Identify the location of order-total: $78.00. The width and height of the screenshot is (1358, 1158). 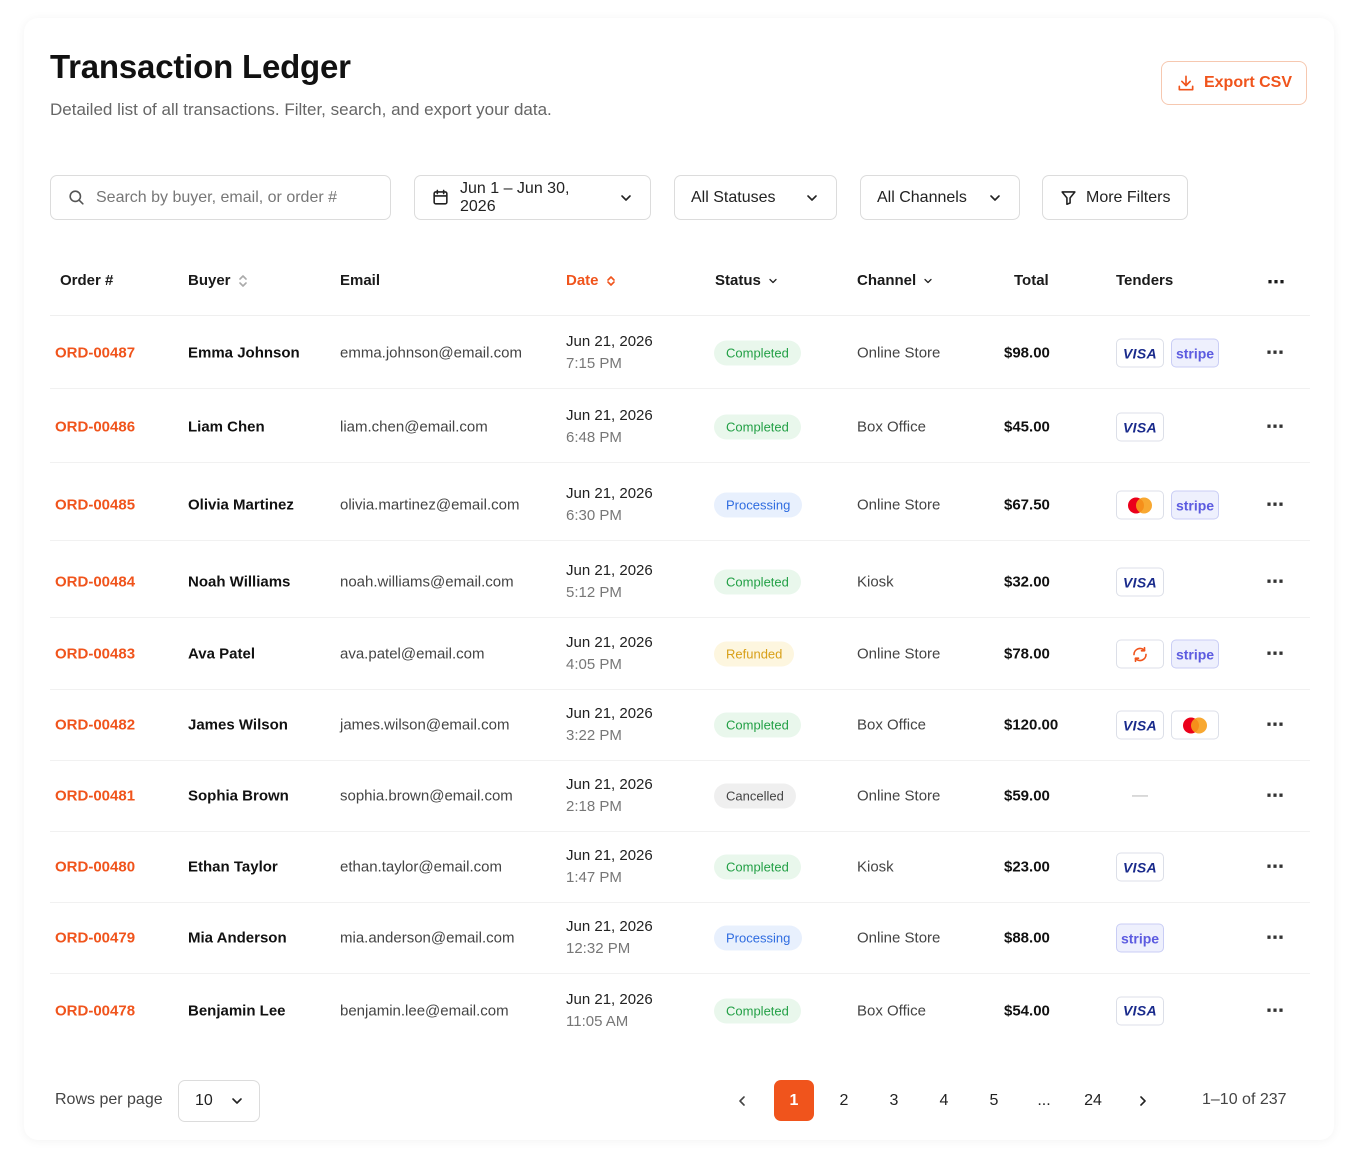
(1027, 654).